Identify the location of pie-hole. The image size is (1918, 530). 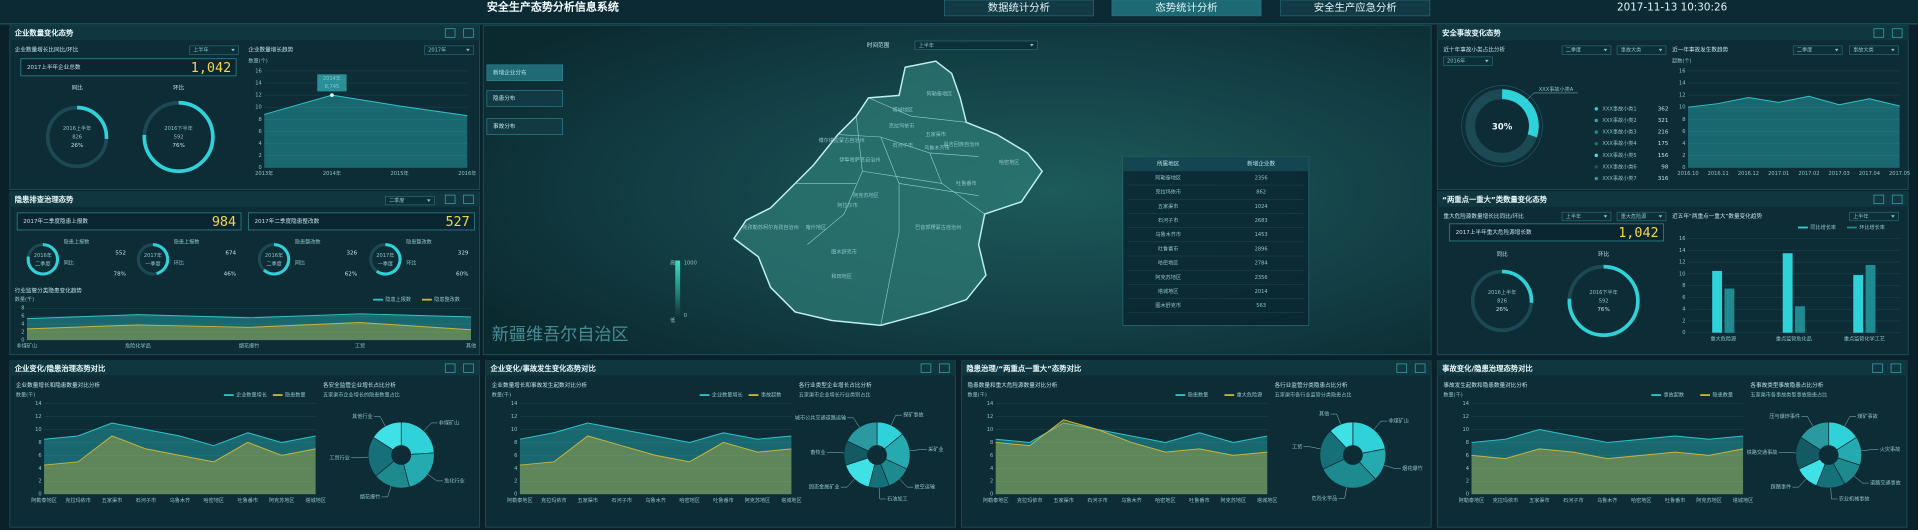
(1352, 455).